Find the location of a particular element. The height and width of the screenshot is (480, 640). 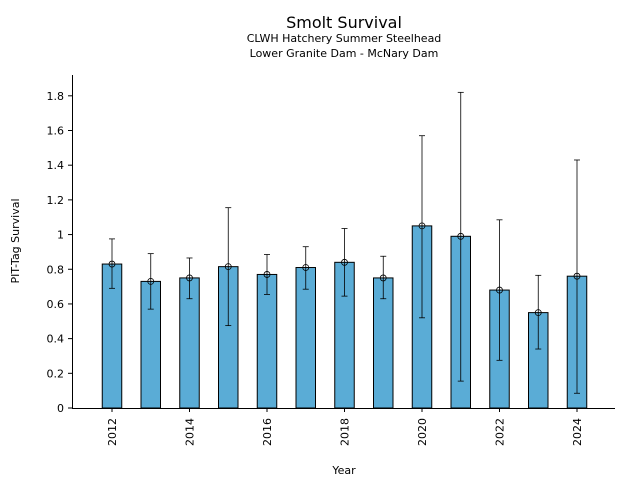

x-tick-label: 2014 is located at coordinates (190, 432).